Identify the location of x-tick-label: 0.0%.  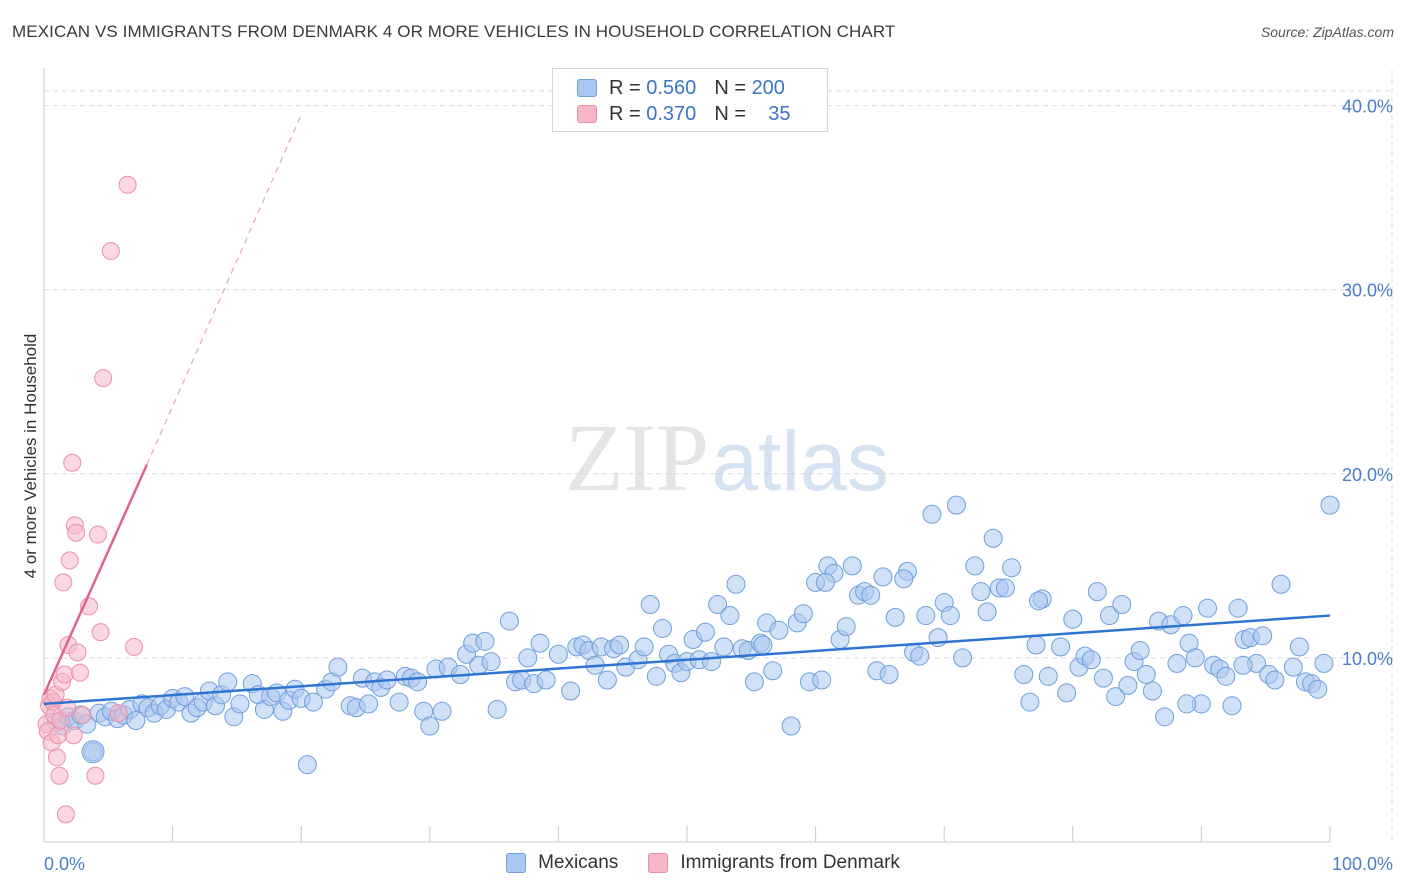
(64, 864).